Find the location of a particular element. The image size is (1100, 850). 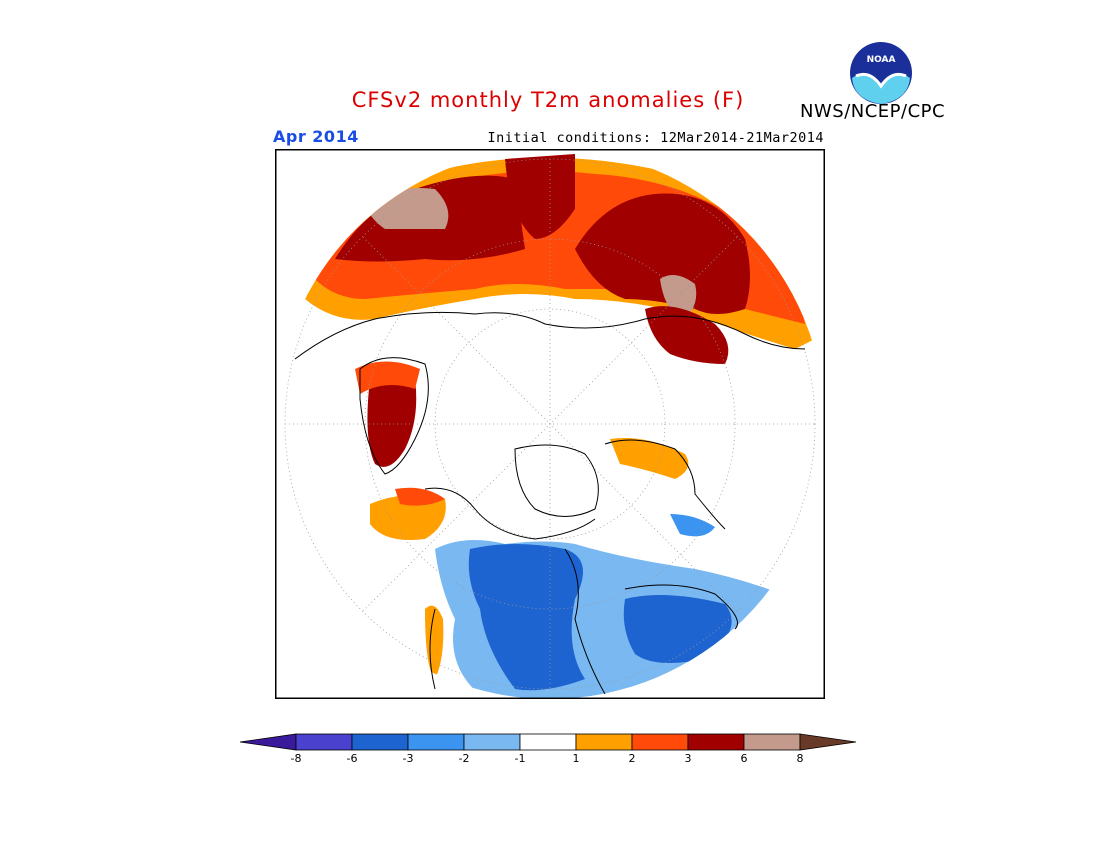

colorbar-bin-neg6 is located at coordinates (324, 742).